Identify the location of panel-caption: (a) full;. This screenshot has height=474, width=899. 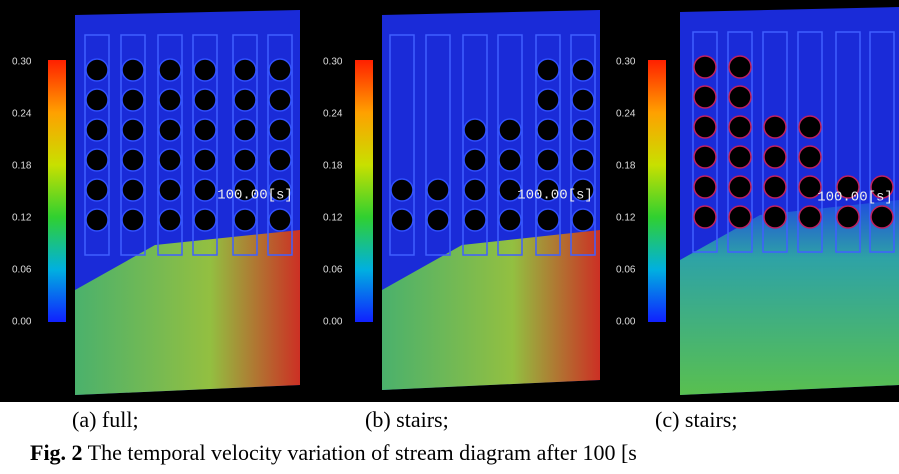
(105, 419).